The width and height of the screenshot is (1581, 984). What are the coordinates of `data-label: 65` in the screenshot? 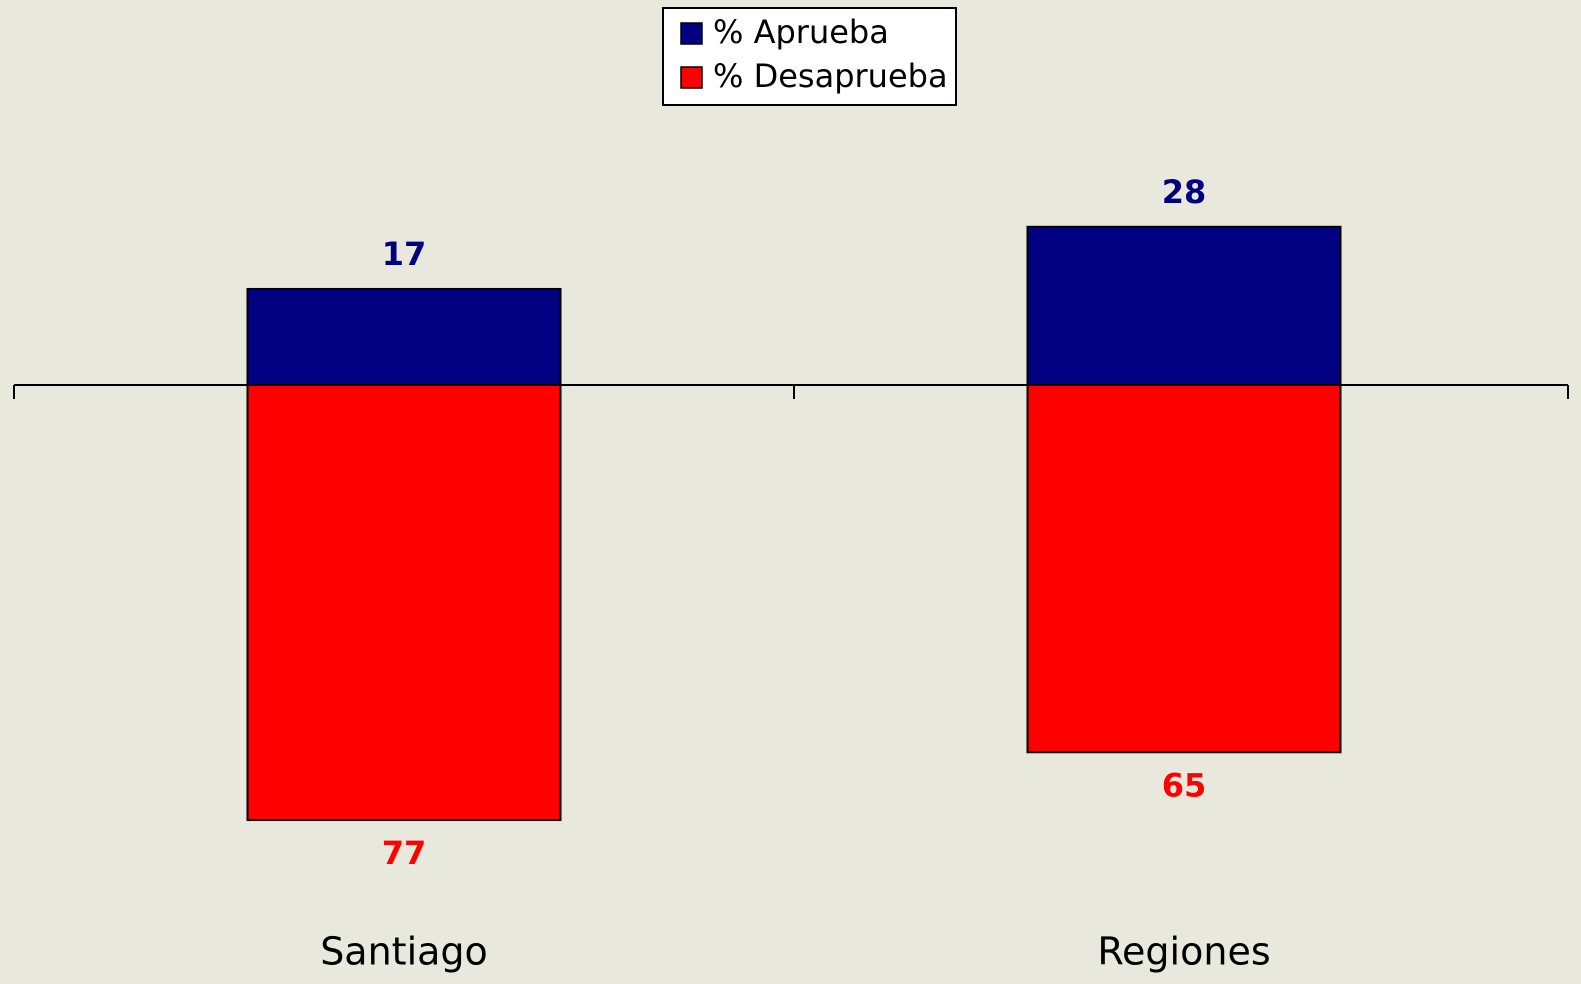 It's located at (1184, 785).